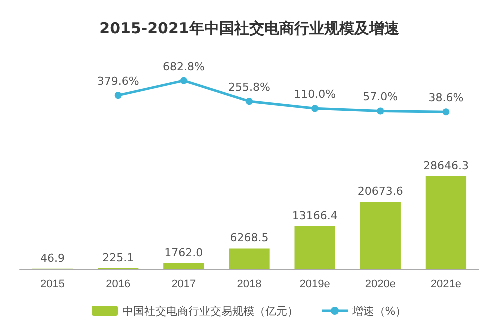 The height and width of the screenshot is (333, 499). Describe the element at coordinates (249, 238) in the screenshot. I see `data-label: 6268.5` at that location.